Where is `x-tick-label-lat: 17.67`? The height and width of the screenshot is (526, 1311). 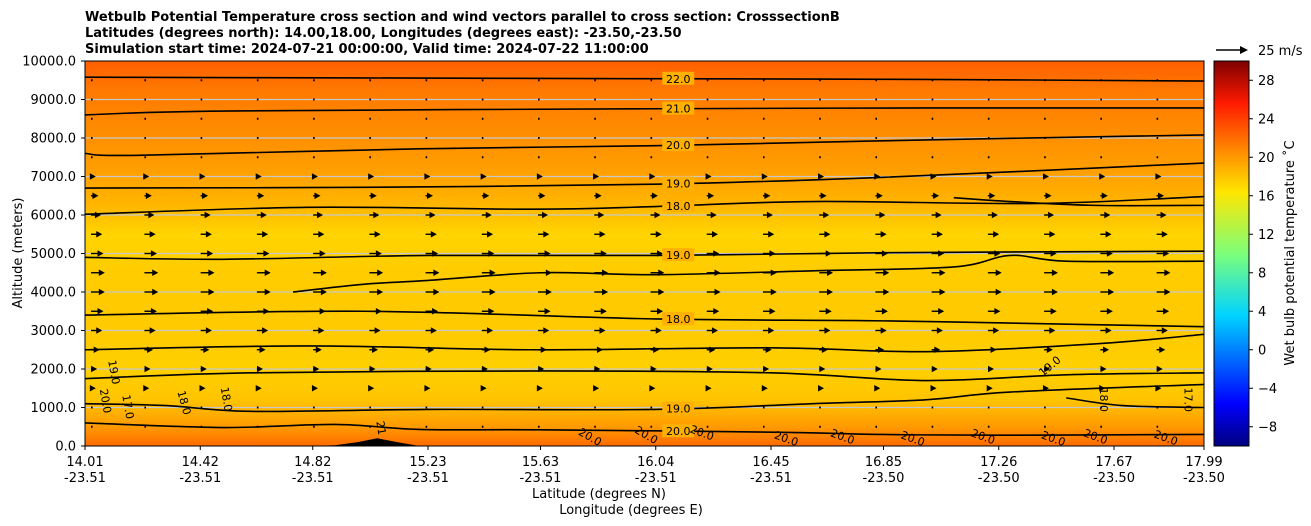
x-tick-label-lat: 17.67 is located at coordinates (1113, 462).